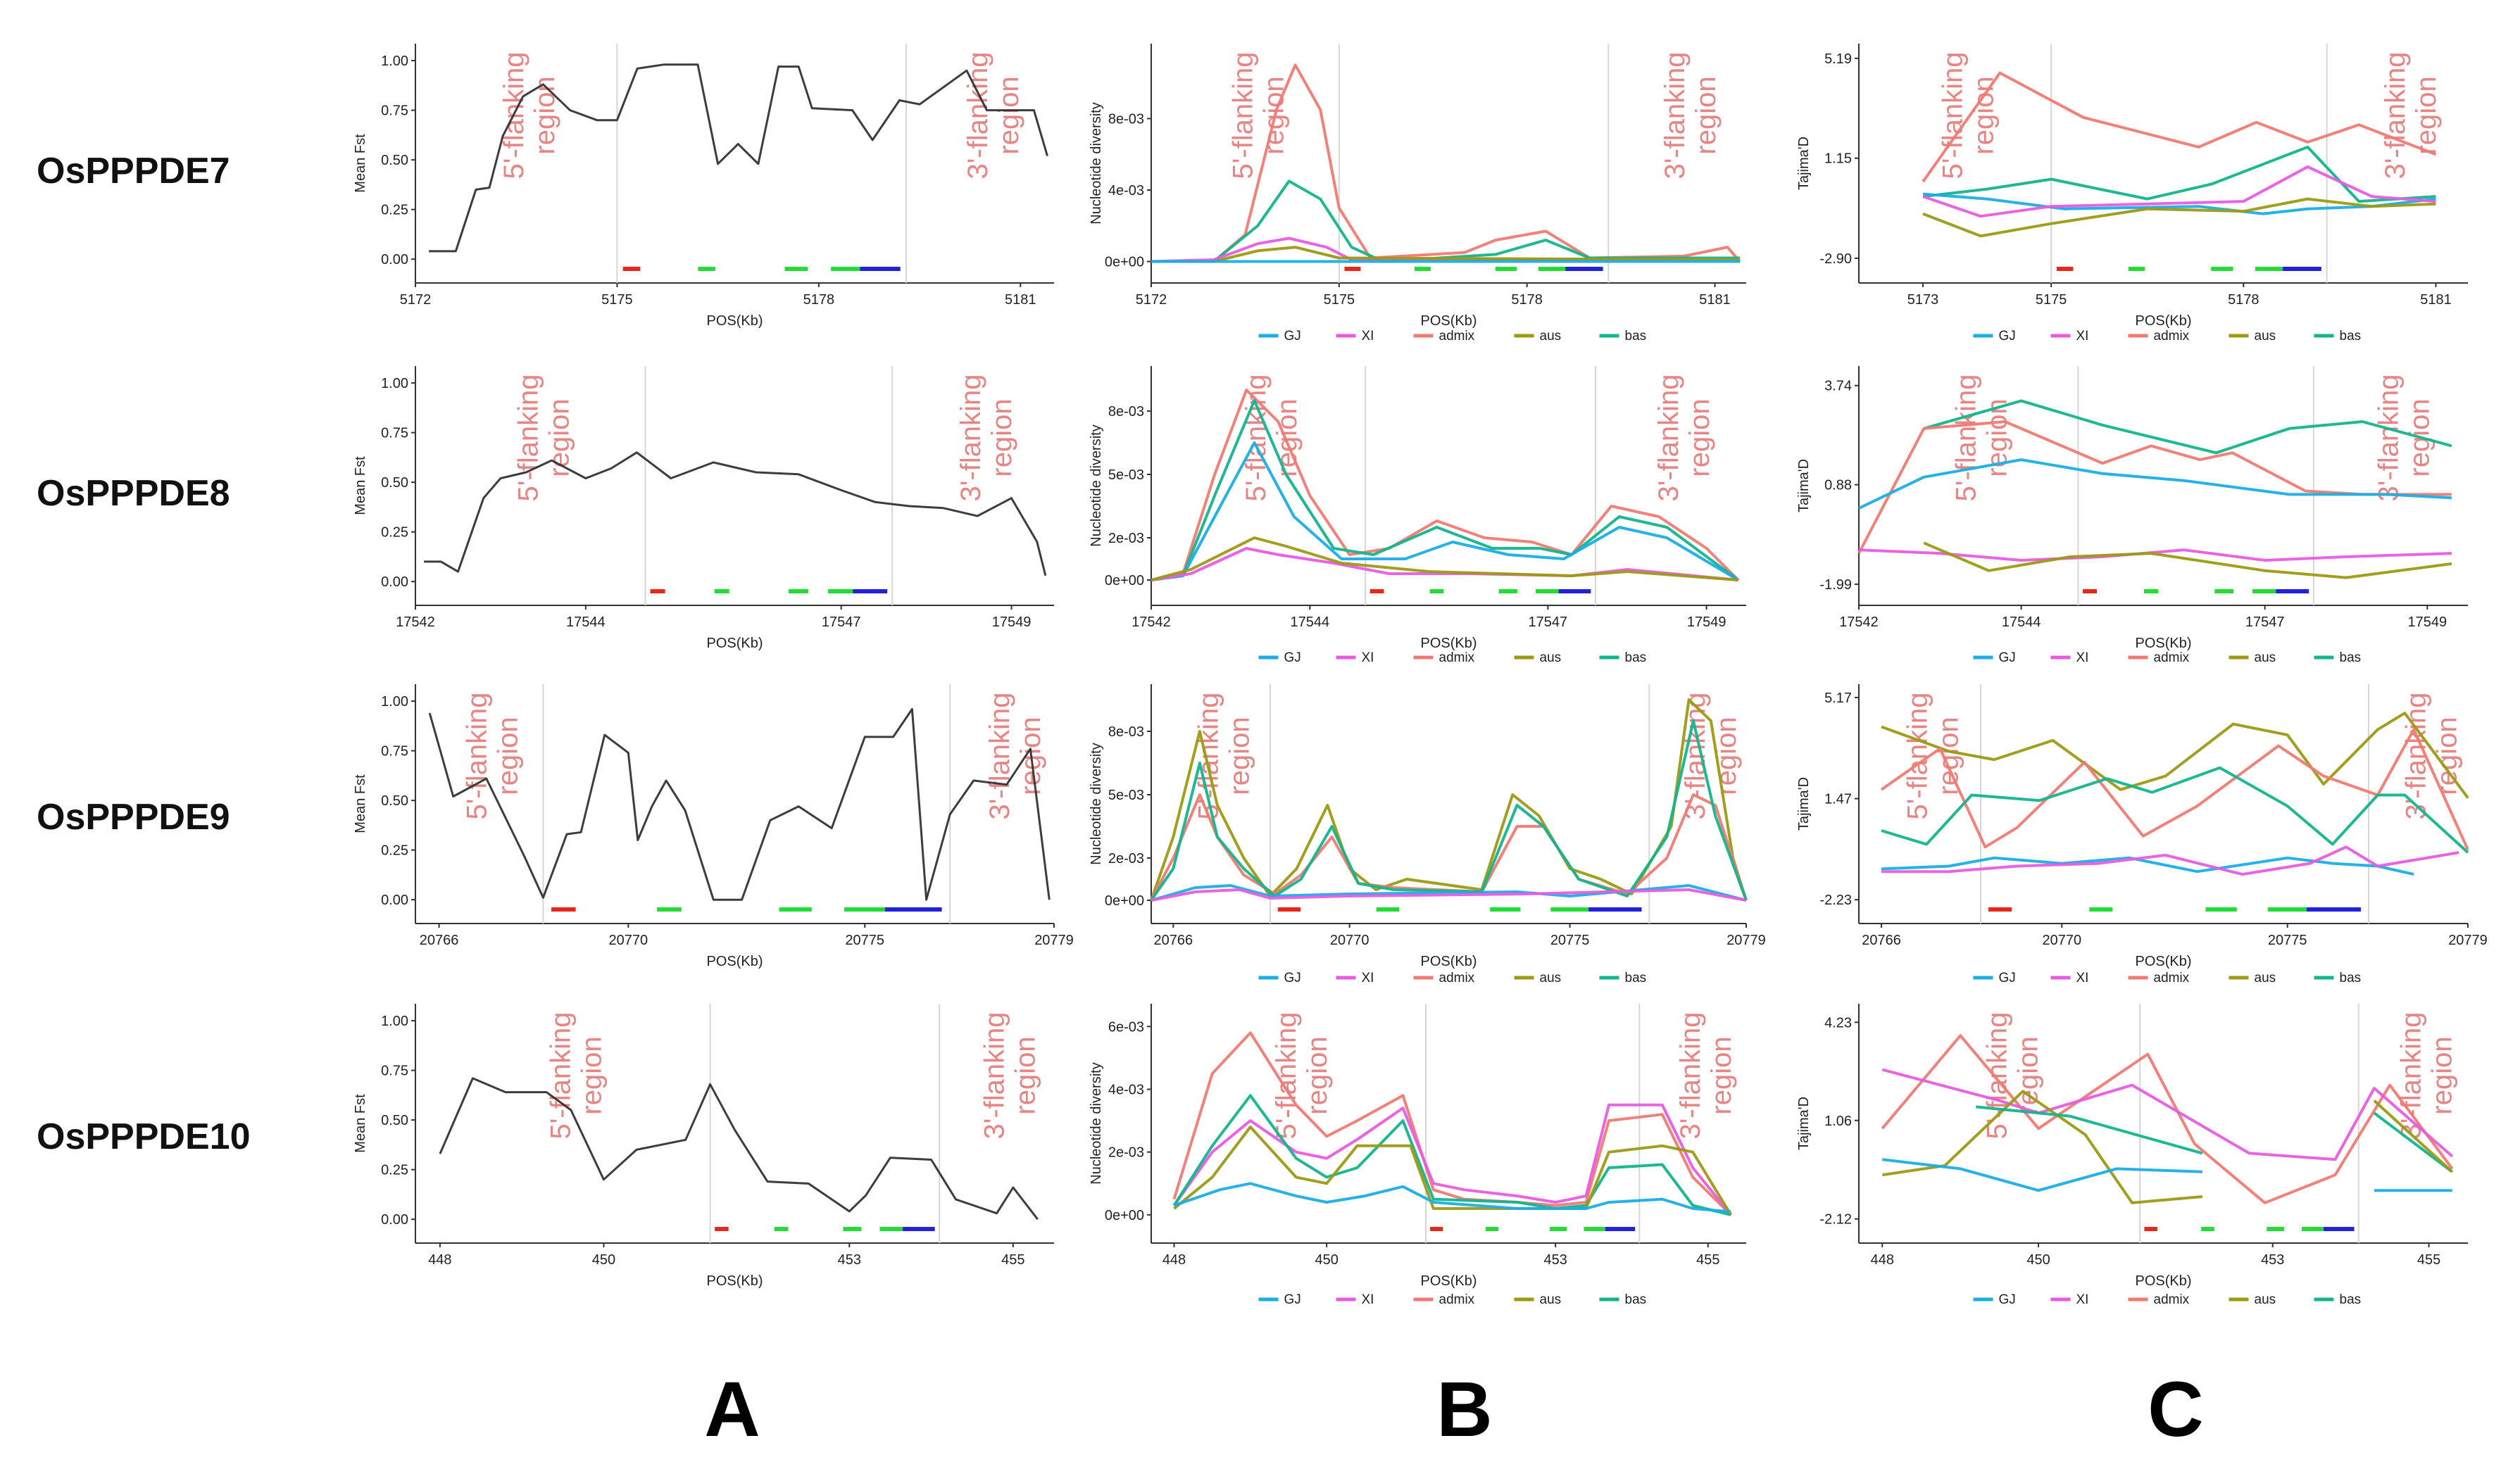 The height and width of the screenshot is (1462, 2520). What do you see at coordinates (2442, 1075) in the screenshot?
I see `flank3-label-line2-c-ospppde10: region` at bounding box center [2442, 1075].